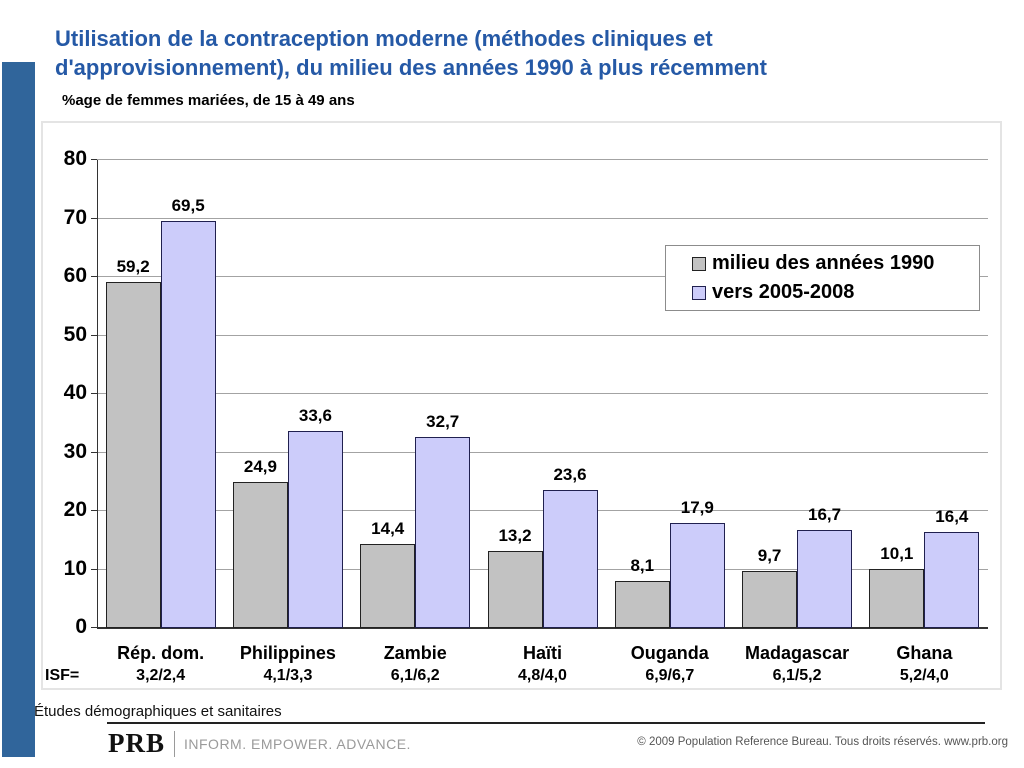 Image resolution: width=1024 pixels, height=768 pixels. What do you see at coordinates (75, 451) in the screenshot?
I see `y-axis-label: 30` at bounding box center [75, 451].